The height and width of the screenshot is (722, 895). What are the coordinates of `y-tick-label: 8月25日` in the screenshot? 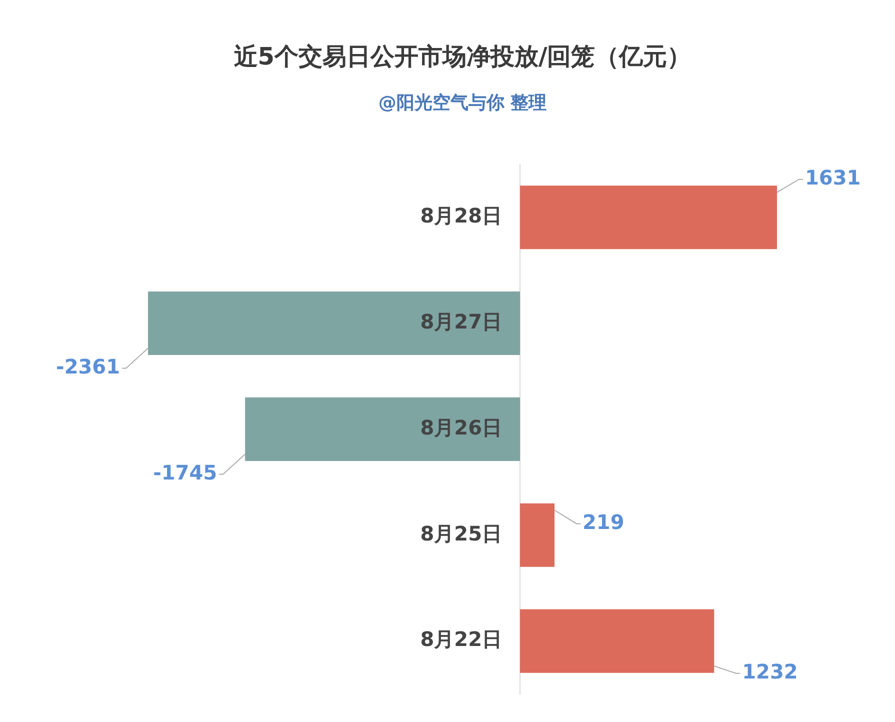 It's located at (461, 533).